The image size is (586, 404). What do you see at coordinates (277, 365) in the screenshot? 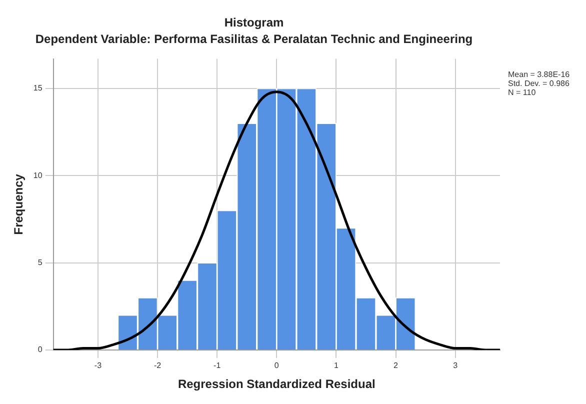
I see `x-tick-label: 0` at bounding box center [277, 365].